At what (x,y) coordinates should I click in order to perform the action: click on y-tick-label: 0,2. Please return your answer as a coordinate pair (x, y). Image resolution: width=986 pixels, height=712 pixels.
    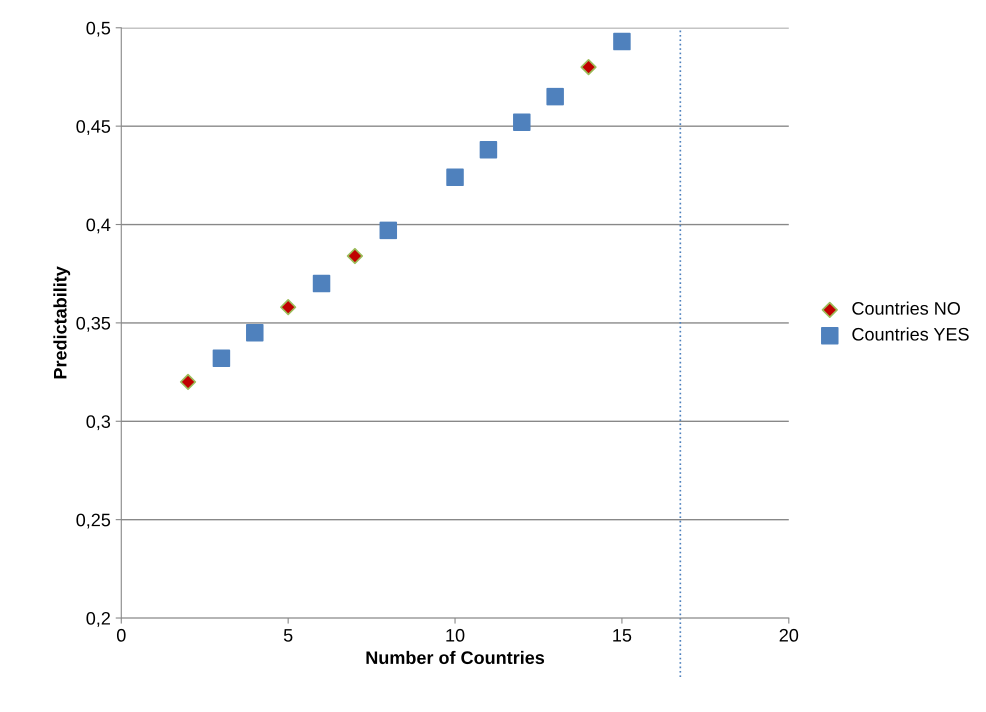
    Looking at the image, I should click on (98, 619).